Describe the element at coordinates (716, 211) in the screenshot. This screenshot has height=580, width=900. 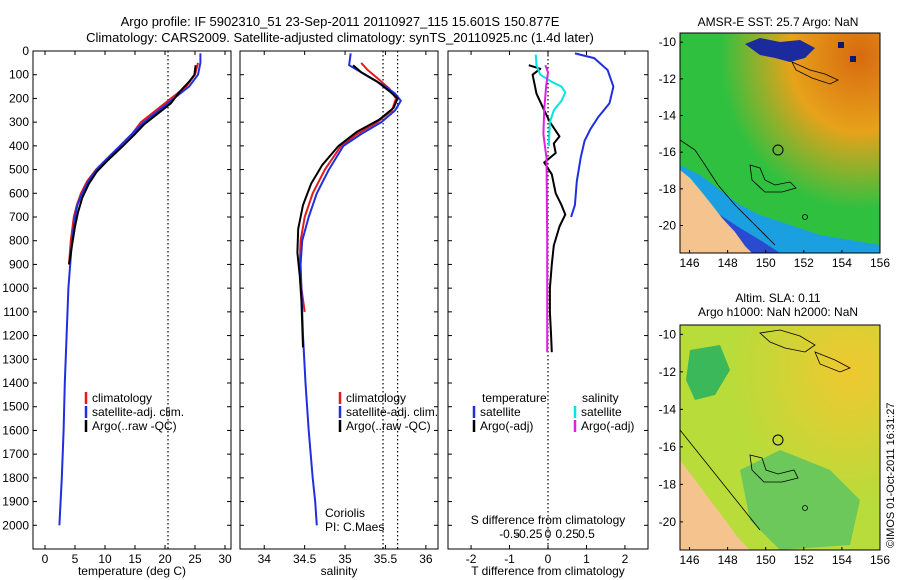
I see `sst-land-australia` at that location.